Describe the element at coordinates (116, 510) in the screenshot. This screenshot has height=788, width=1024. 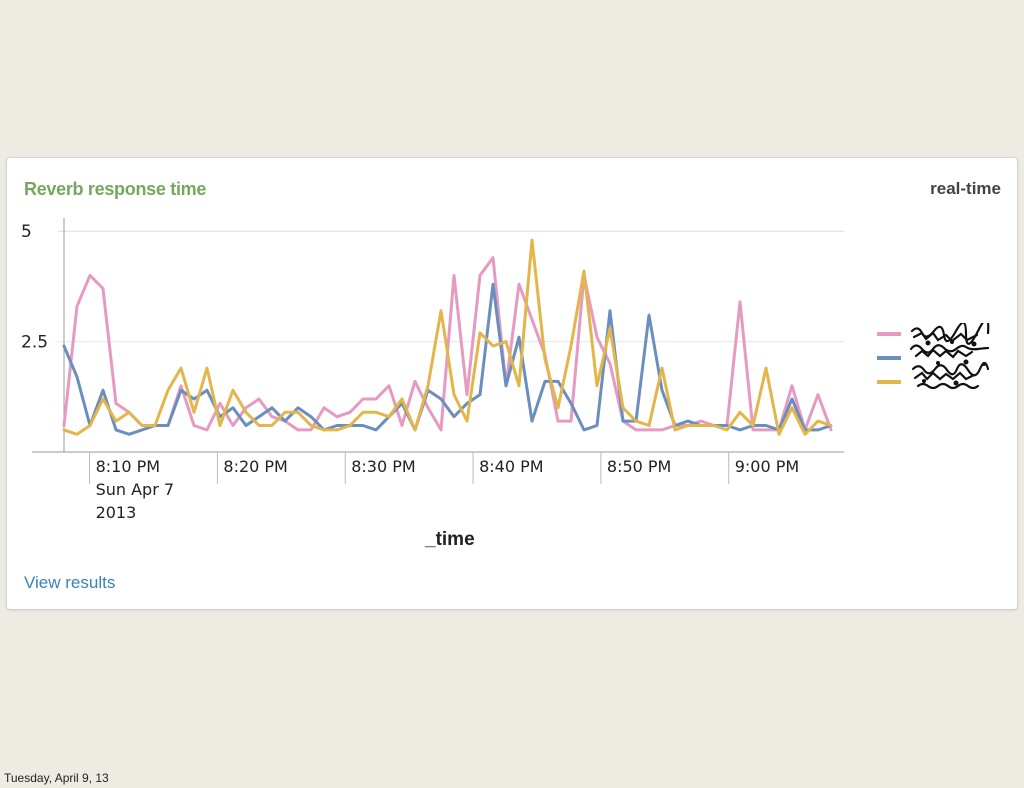
I see `x-tick-sublabel: 2013` at that location.